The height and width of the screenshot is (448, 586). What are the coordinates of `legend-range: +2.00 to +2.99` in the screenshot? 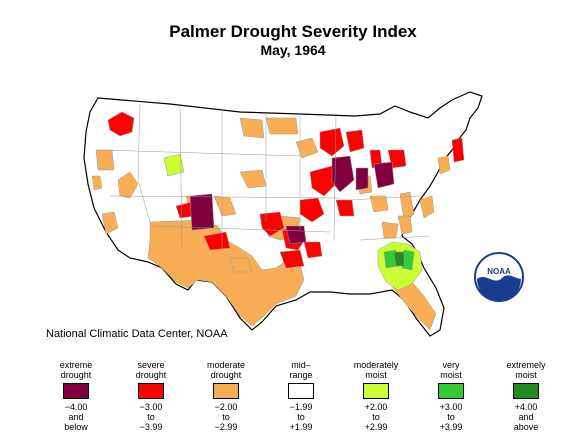 It's located at (376, 417).